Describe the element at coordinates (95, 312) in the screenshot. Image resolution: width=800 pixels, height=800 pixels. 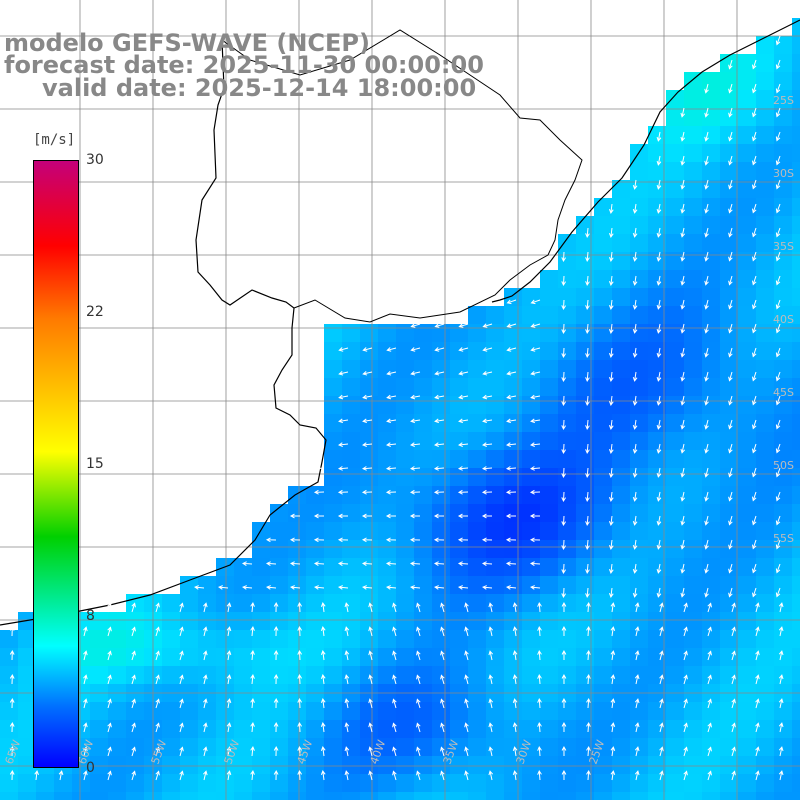
I see `colorbar-label-22: 22` at that location.